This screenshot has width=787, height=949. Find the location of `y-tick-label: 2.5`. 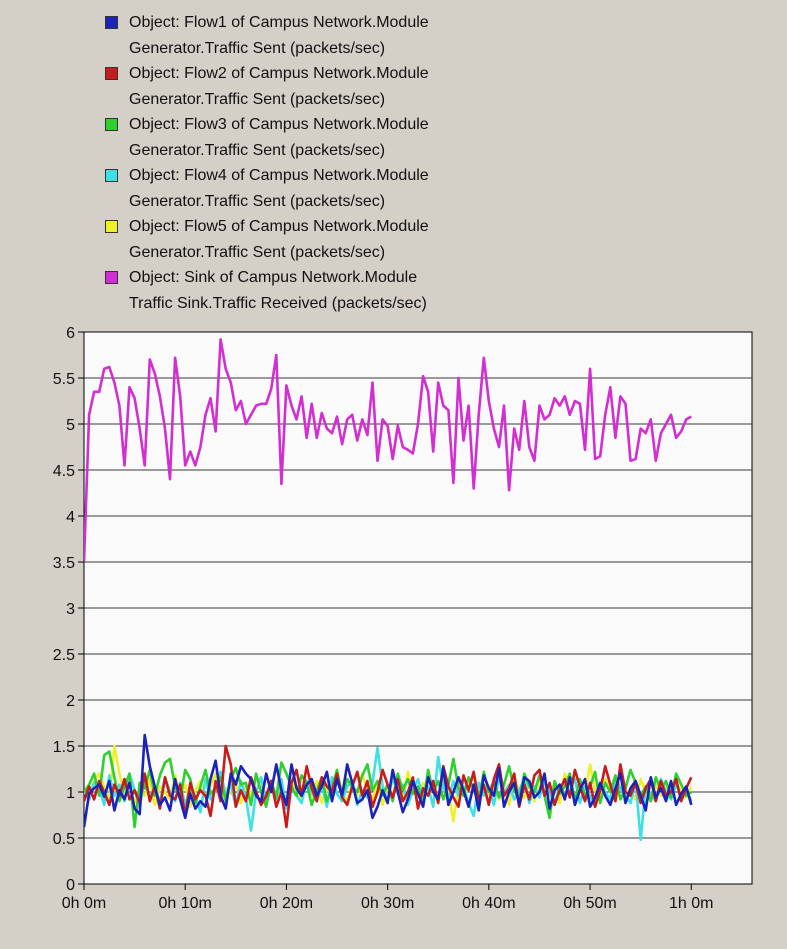

y-tick-label: 2.5 is located at coordinates (64, 655).